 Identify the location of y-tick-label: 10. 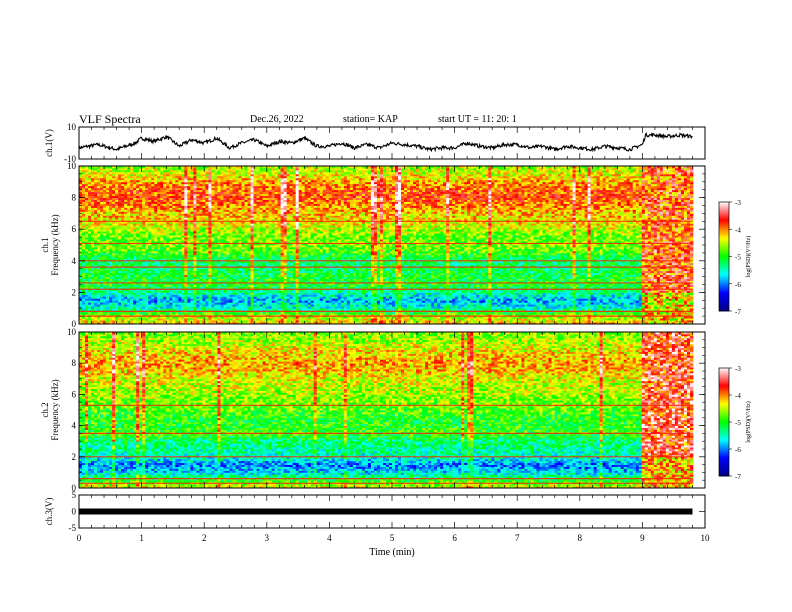
(72, 127).